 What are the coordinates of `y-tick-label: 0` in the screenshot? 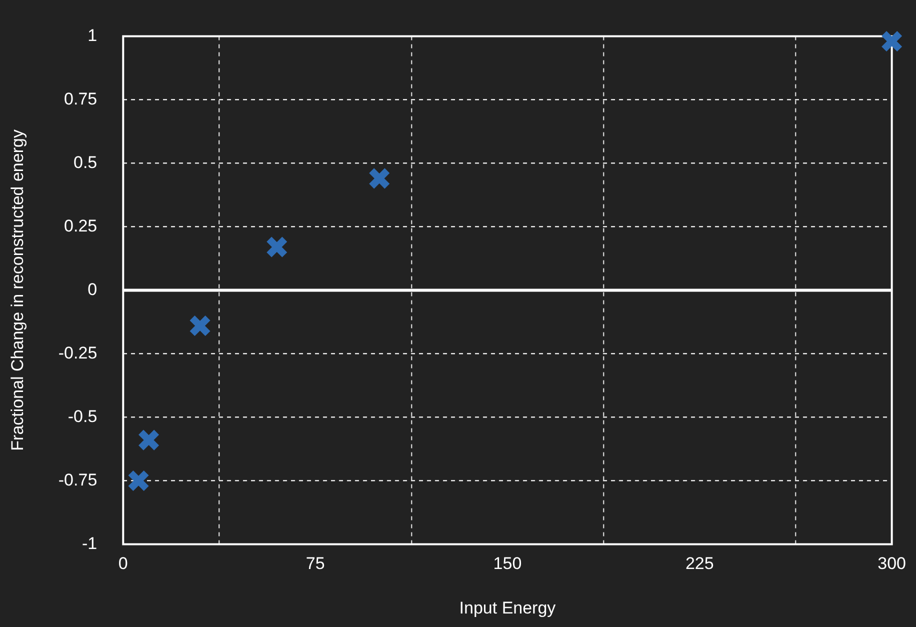 It's located at (93, 289).